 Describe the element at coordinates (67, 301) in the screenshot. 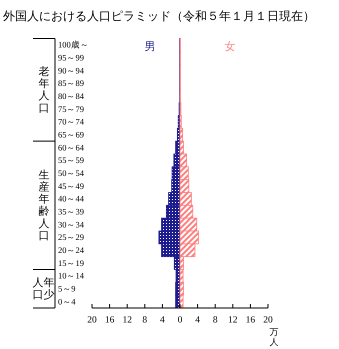

I see `y-tick-label: 0～4` at that location.